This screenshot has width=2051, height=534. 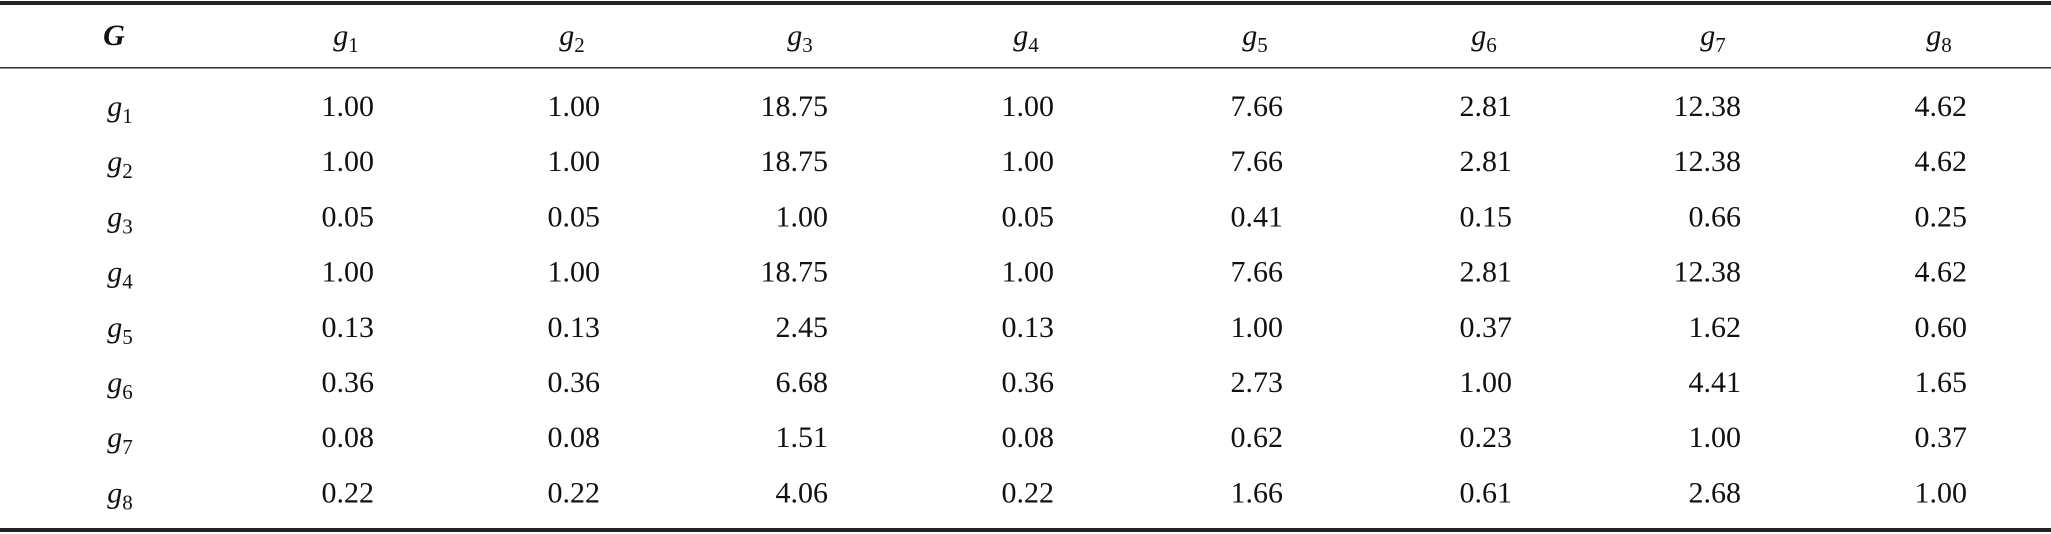 I want to click on symbol-subscript: 5, so click(x=127, y=337).